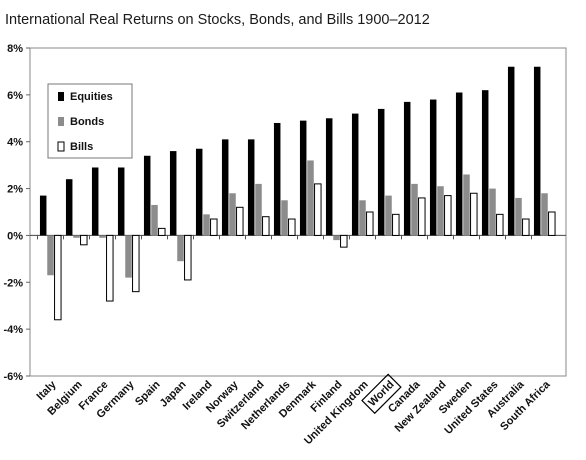 The height and width of the screenshot is (460, 586). I want to click on category-group-new-zealand, so click(439, 169).